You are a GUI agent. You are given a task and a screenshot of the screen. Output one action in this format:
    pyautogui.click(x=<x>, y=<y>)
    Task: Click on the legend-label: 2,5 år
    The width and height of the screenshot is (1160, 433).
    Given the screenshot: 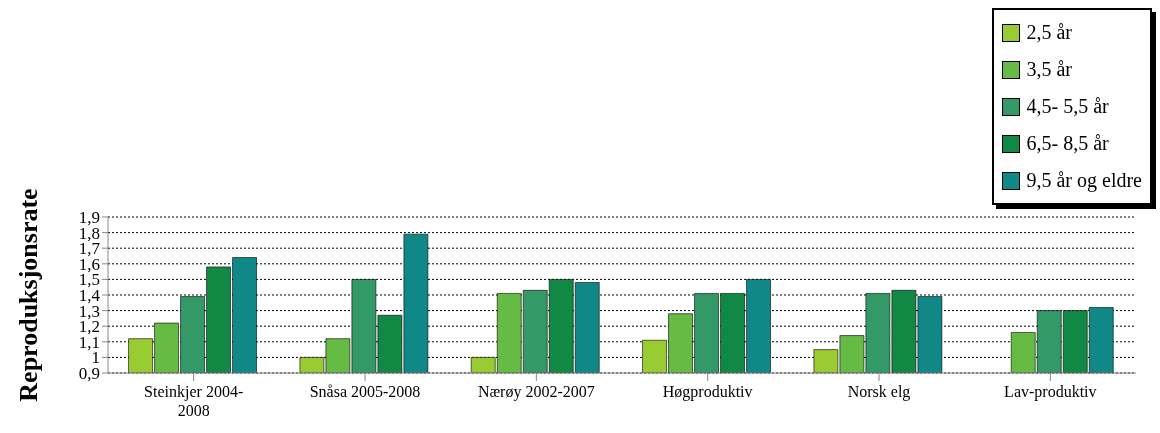 What is the action you would take?
    pyautogui.click(x=1049, y=32)
    